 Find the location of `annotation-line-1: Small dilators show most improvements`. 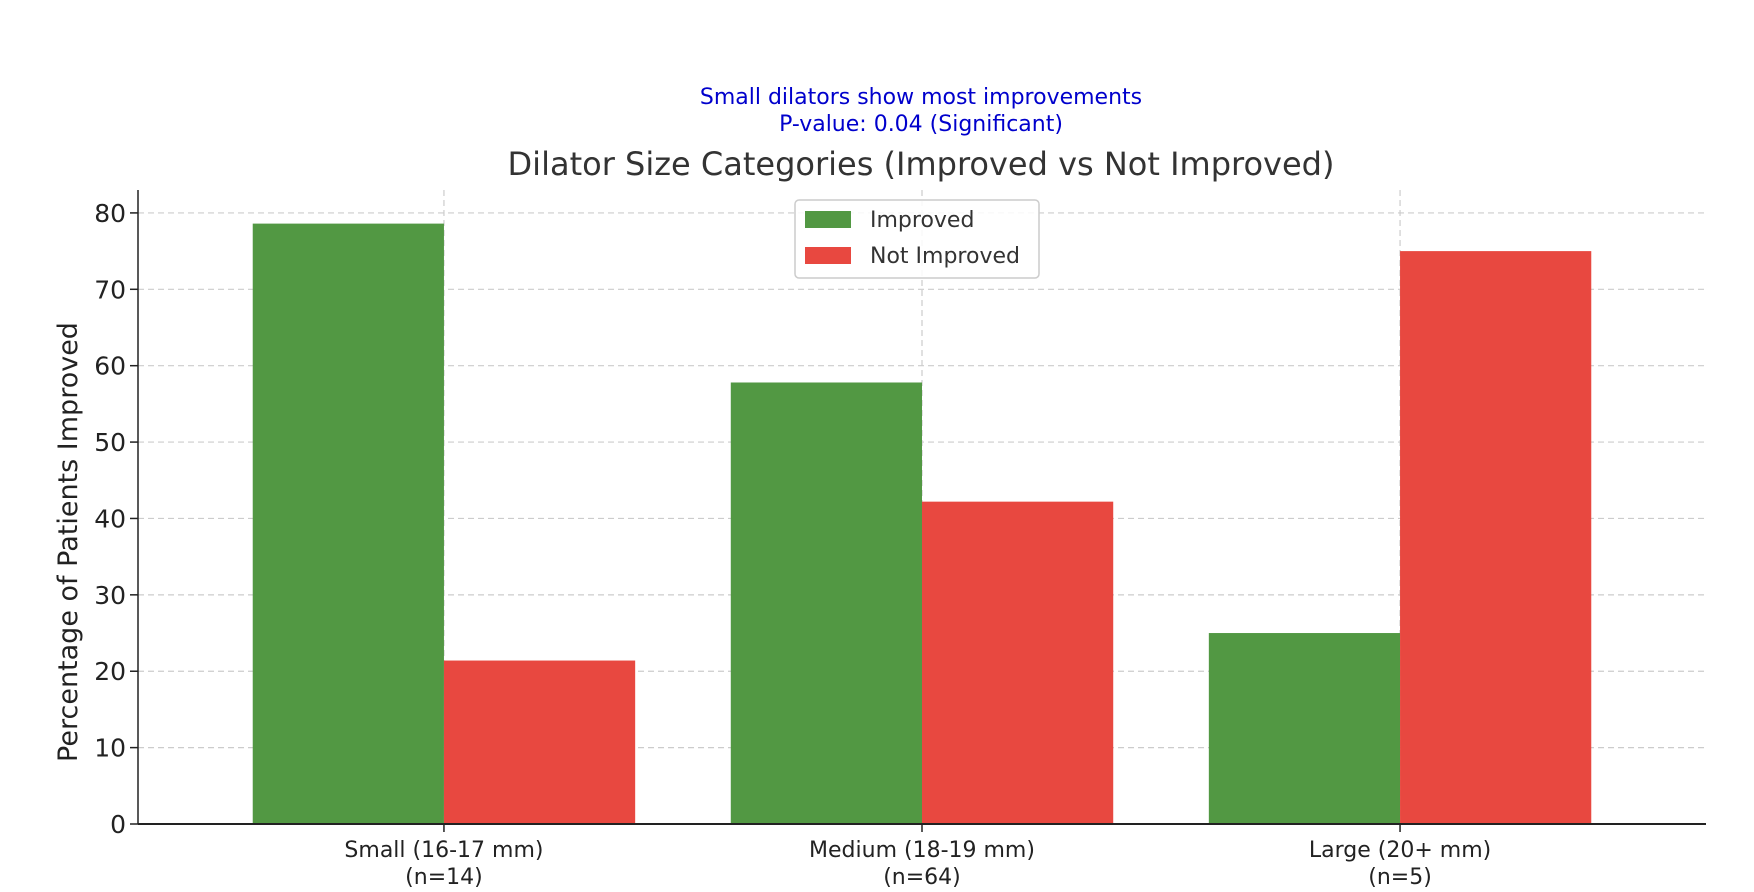

annotation-line-1: Small dilators show most improvements is located at coordinates (921, 97).